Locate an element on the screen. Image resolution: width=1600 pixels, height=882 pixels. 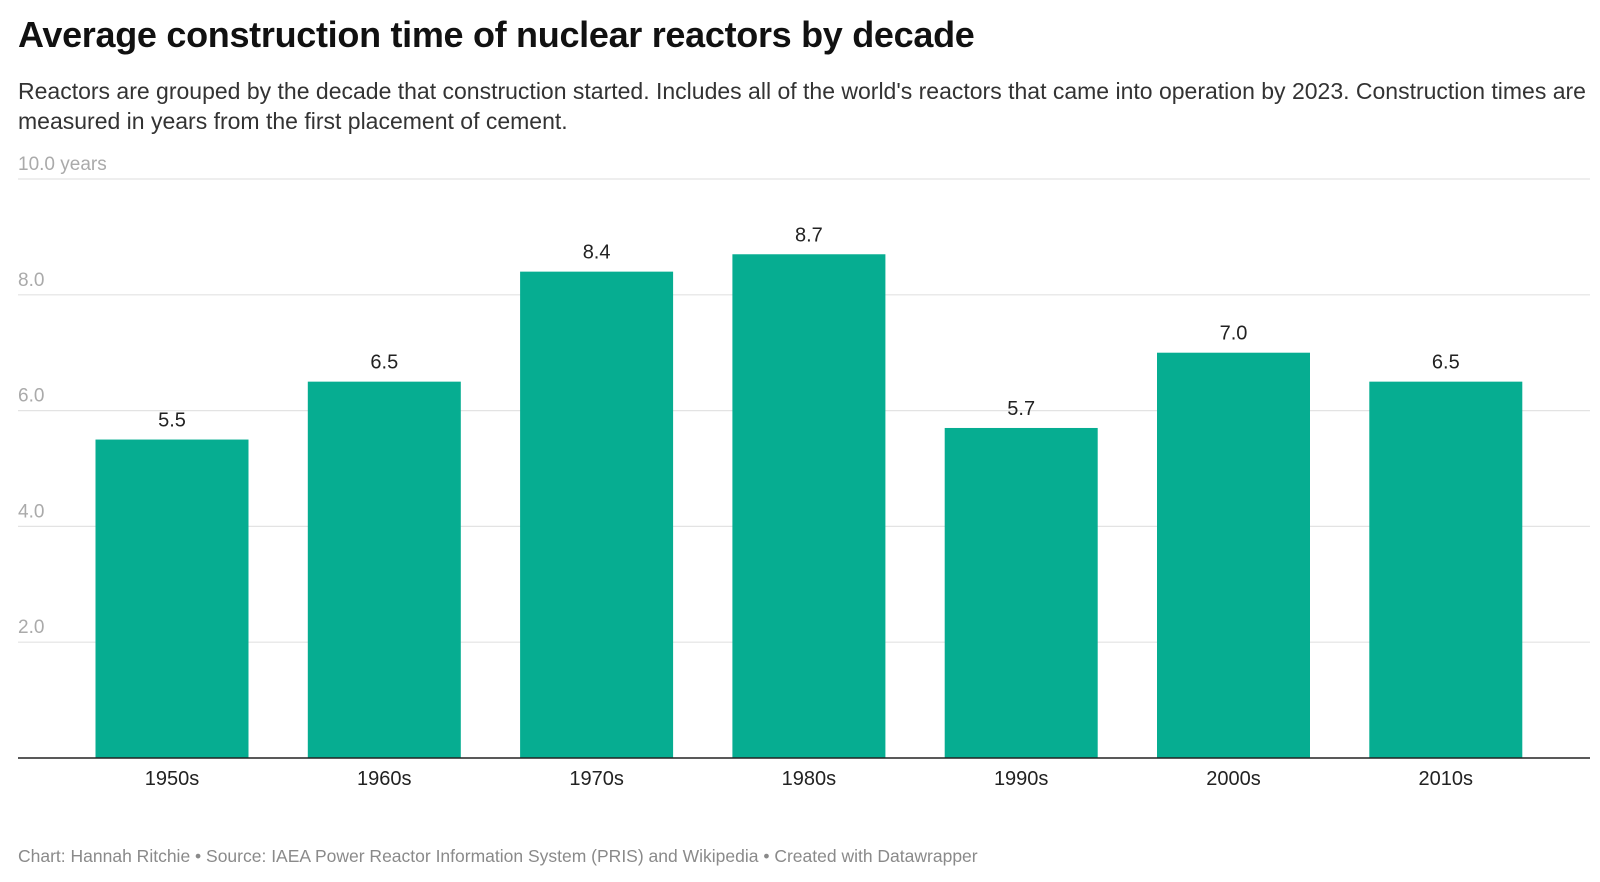
y-tick-label: 6.0 is located at coordinates (31, 396).